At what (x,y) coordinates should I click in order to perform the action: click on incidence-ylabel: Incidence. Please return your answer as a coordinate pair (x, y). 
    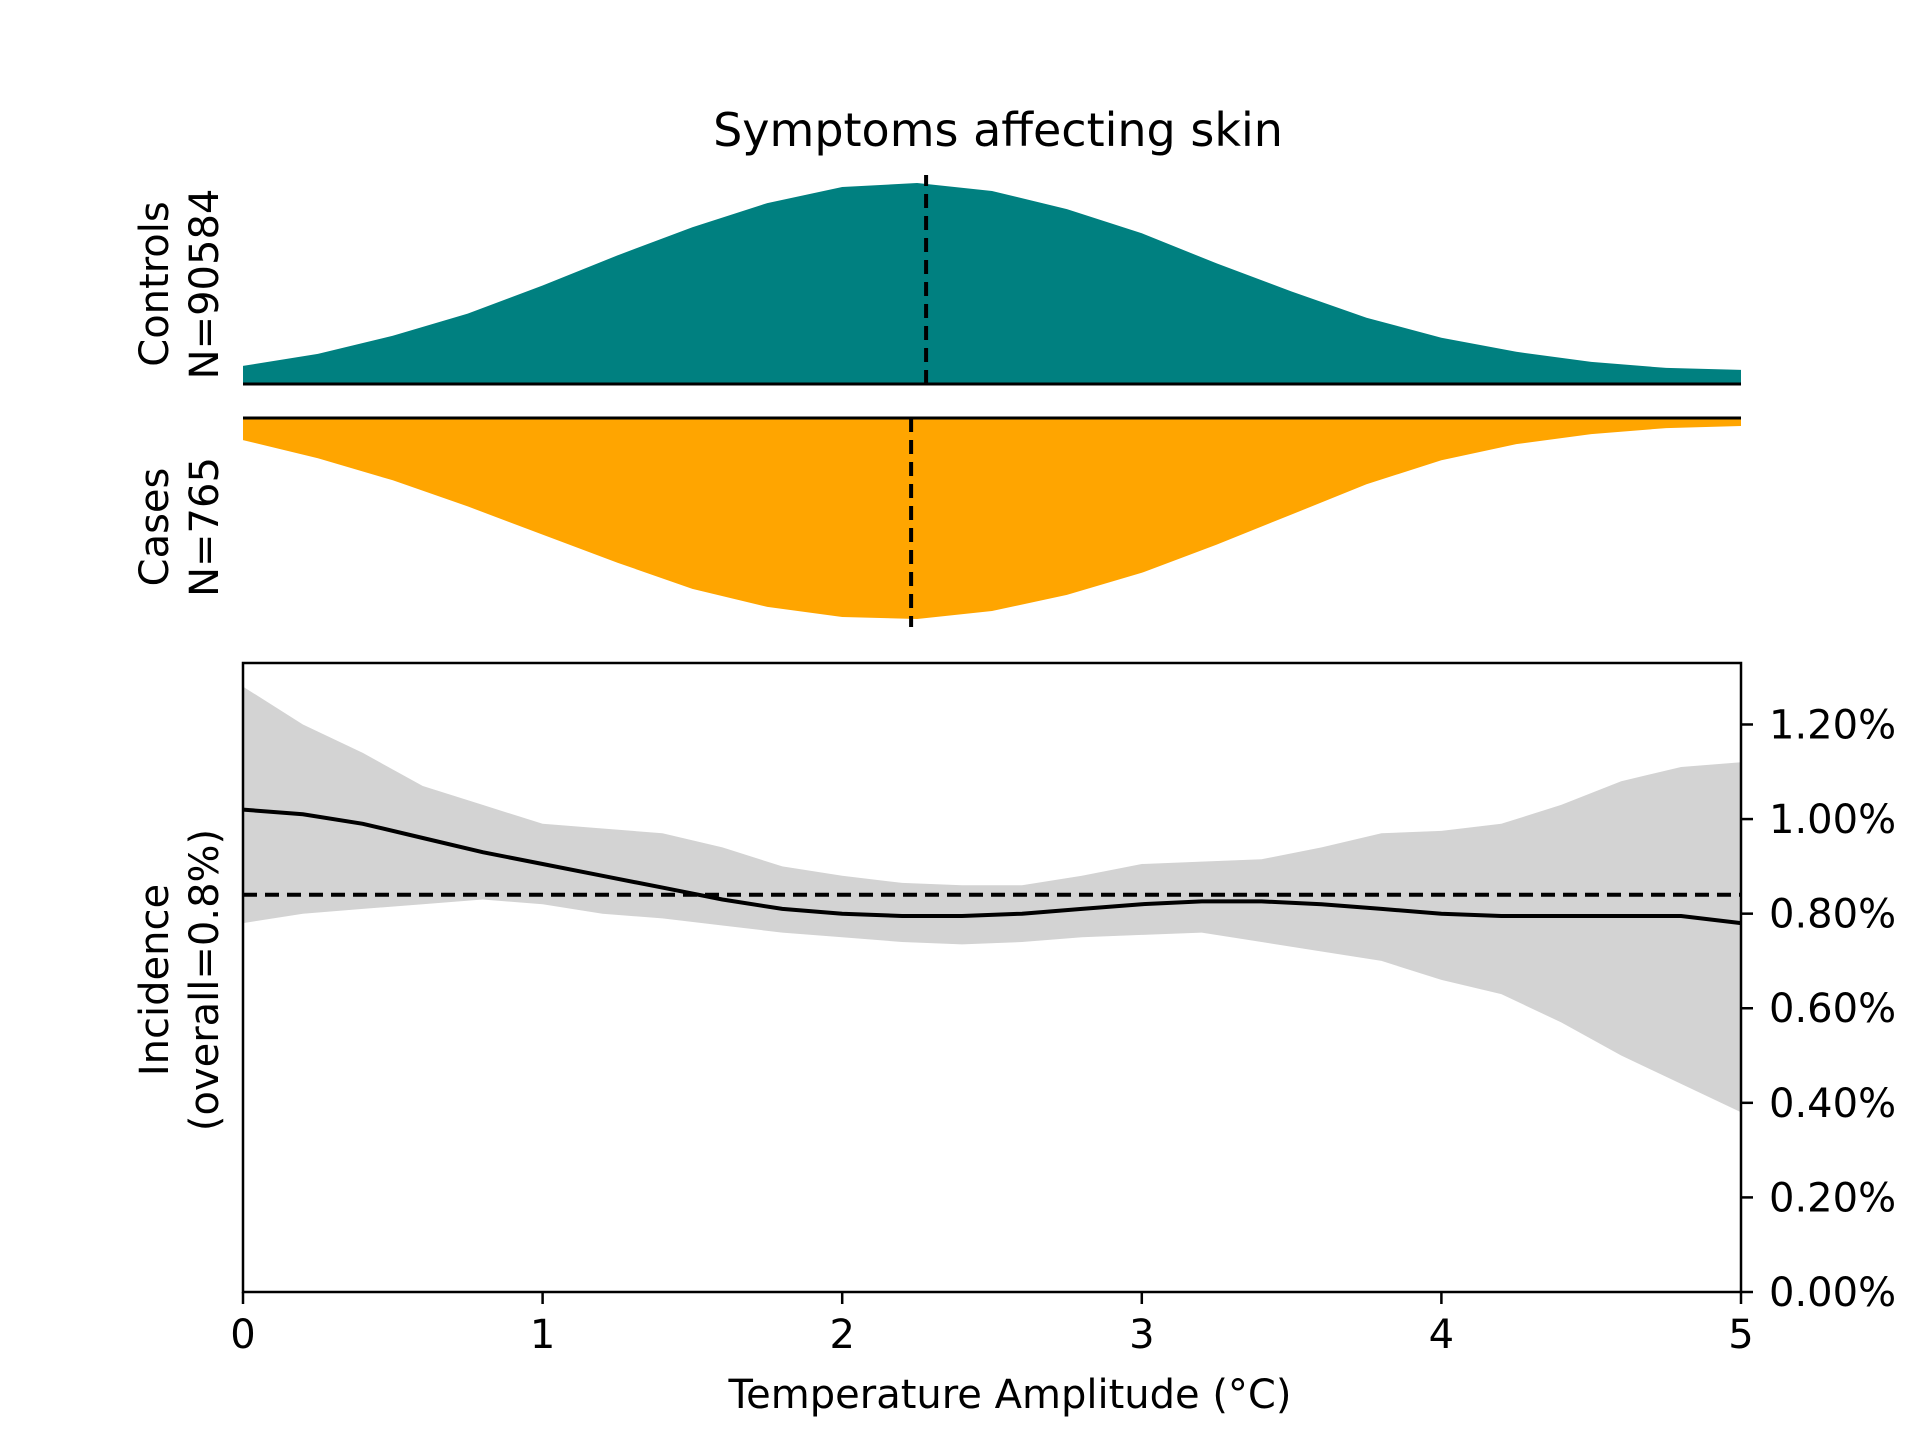
    Looking at the image, I should click on (155, 980).